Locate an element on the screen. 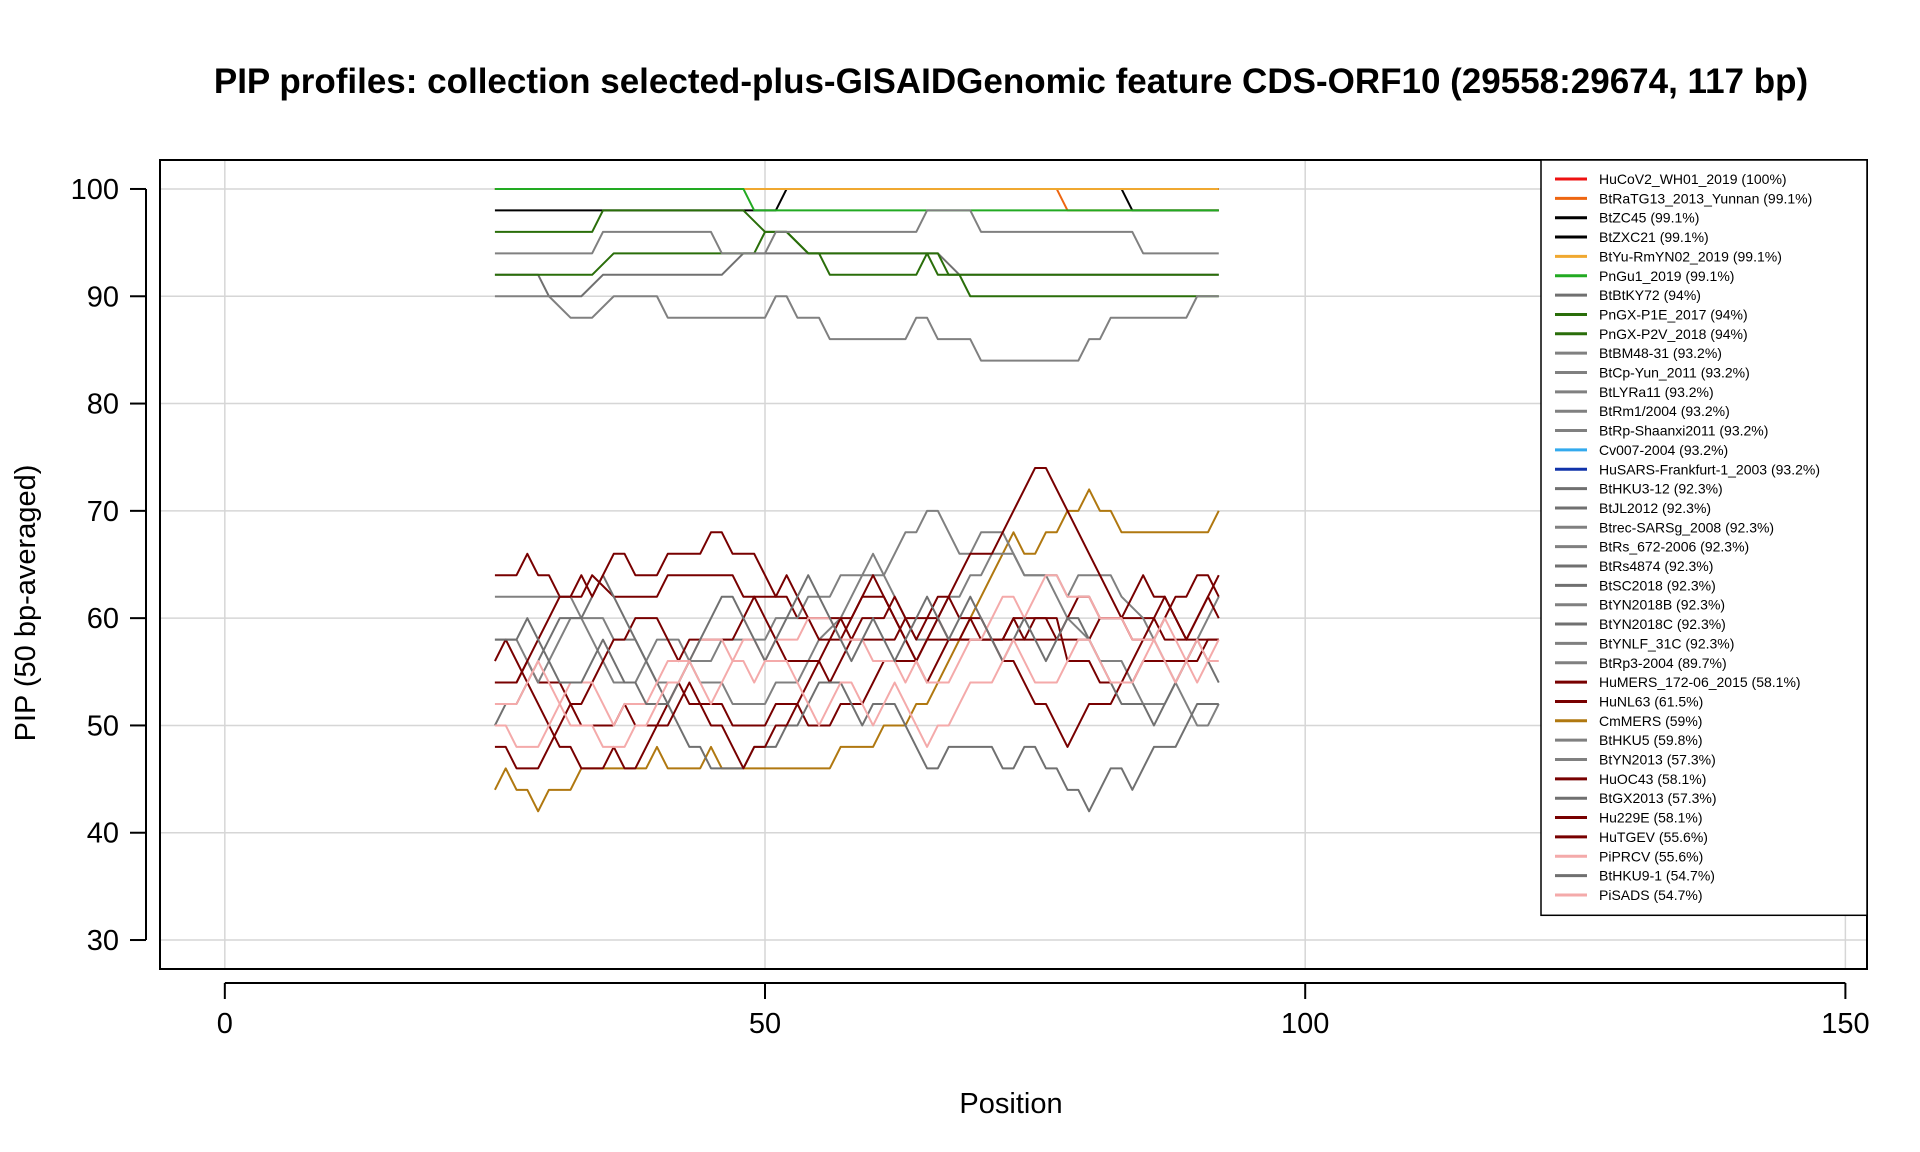 The image size is (1920, 1152). legend-label-7: PnGX-P1E_2017 (94%) is located at coordinates (1673, 314).